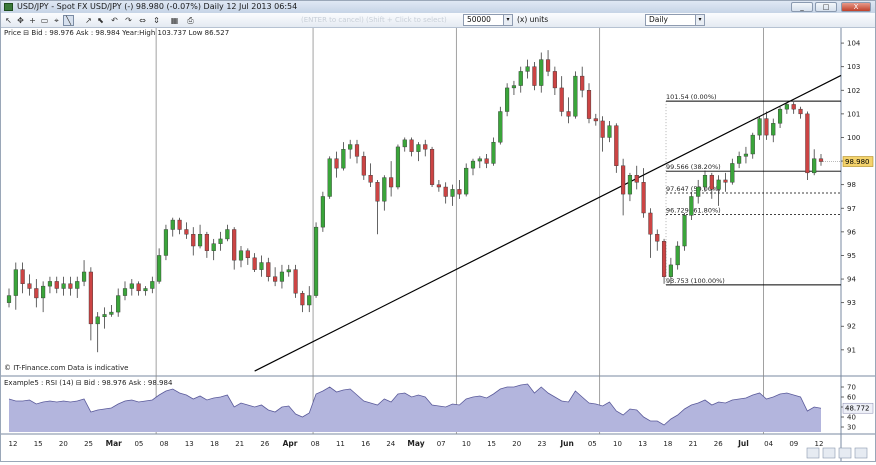 This screenshot has height=465, width=876. What do you see at coordinates (851, 418) in the screenshot?
I see `rsi-tick-label: 40` at bounding box center [851, 418].